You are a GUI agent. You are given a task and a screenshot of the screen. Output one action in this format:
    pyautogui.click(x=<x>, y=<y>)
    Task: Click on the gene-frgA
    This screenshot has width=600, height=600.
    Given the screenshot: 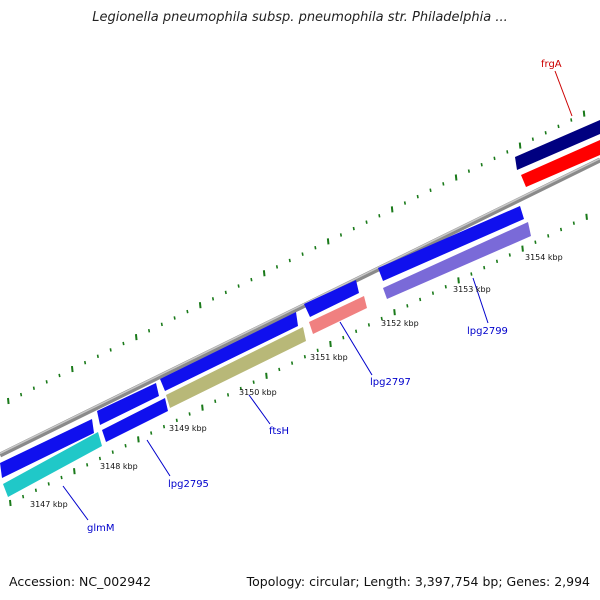 What is the action you would take?
    pyautogui.click(x=560, y=163)
    